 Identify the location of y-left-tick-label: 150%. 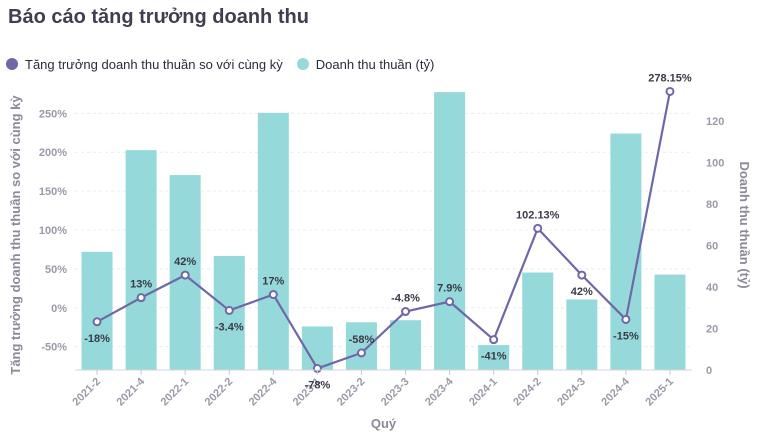
(53, 192).